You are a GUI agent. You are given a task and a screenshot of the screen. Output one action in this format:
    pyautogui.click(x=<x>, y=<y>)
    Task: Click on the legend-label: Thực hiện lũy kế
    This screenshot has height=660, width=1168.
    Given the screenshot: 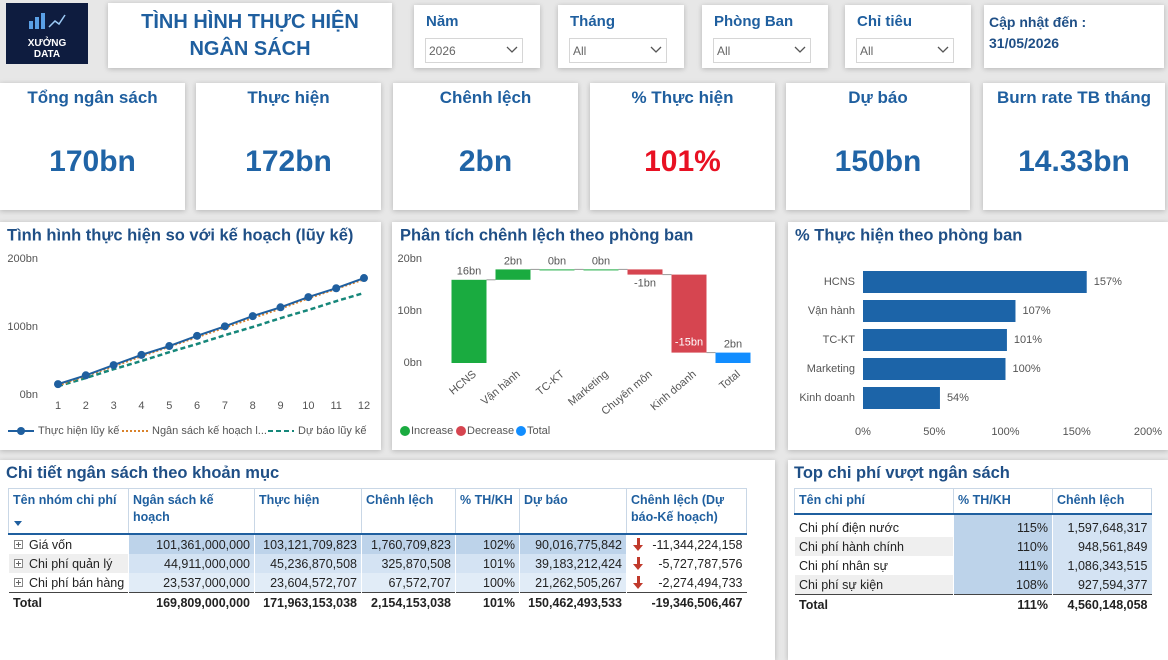 What is the action you would take?
    pyautogui.click(x=78, y=431)
    